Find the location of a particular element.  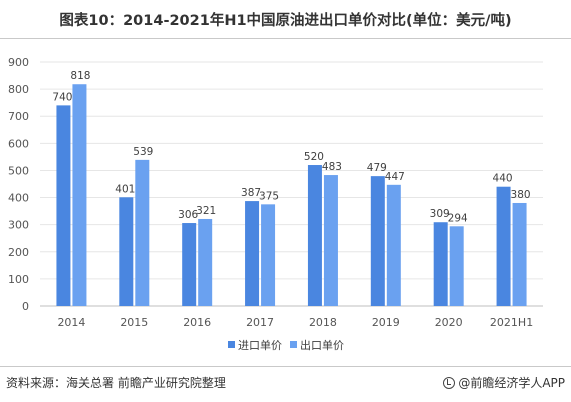

bar-value-label: 309 is located at coordinates (440, 214).